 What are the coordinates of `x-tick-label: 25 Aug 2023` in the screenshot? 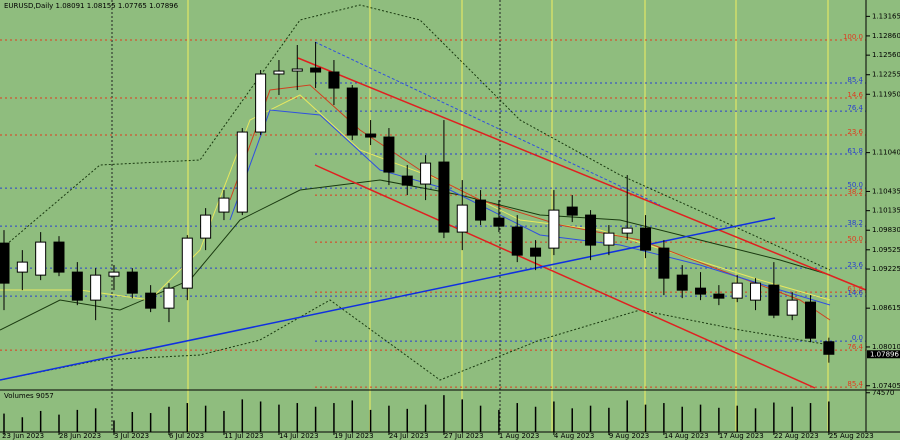 It's located at (851, 436).